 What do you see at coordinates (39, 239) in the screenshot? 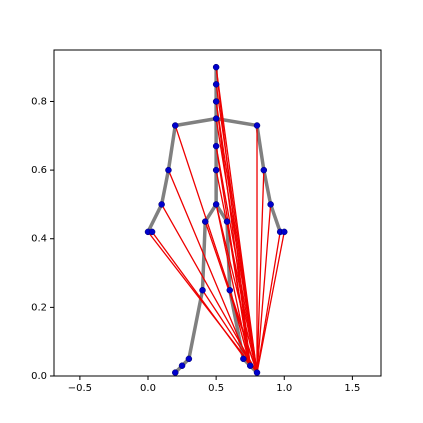
I see `y-tick-label: 0.4` at bounding box center [39, 239].